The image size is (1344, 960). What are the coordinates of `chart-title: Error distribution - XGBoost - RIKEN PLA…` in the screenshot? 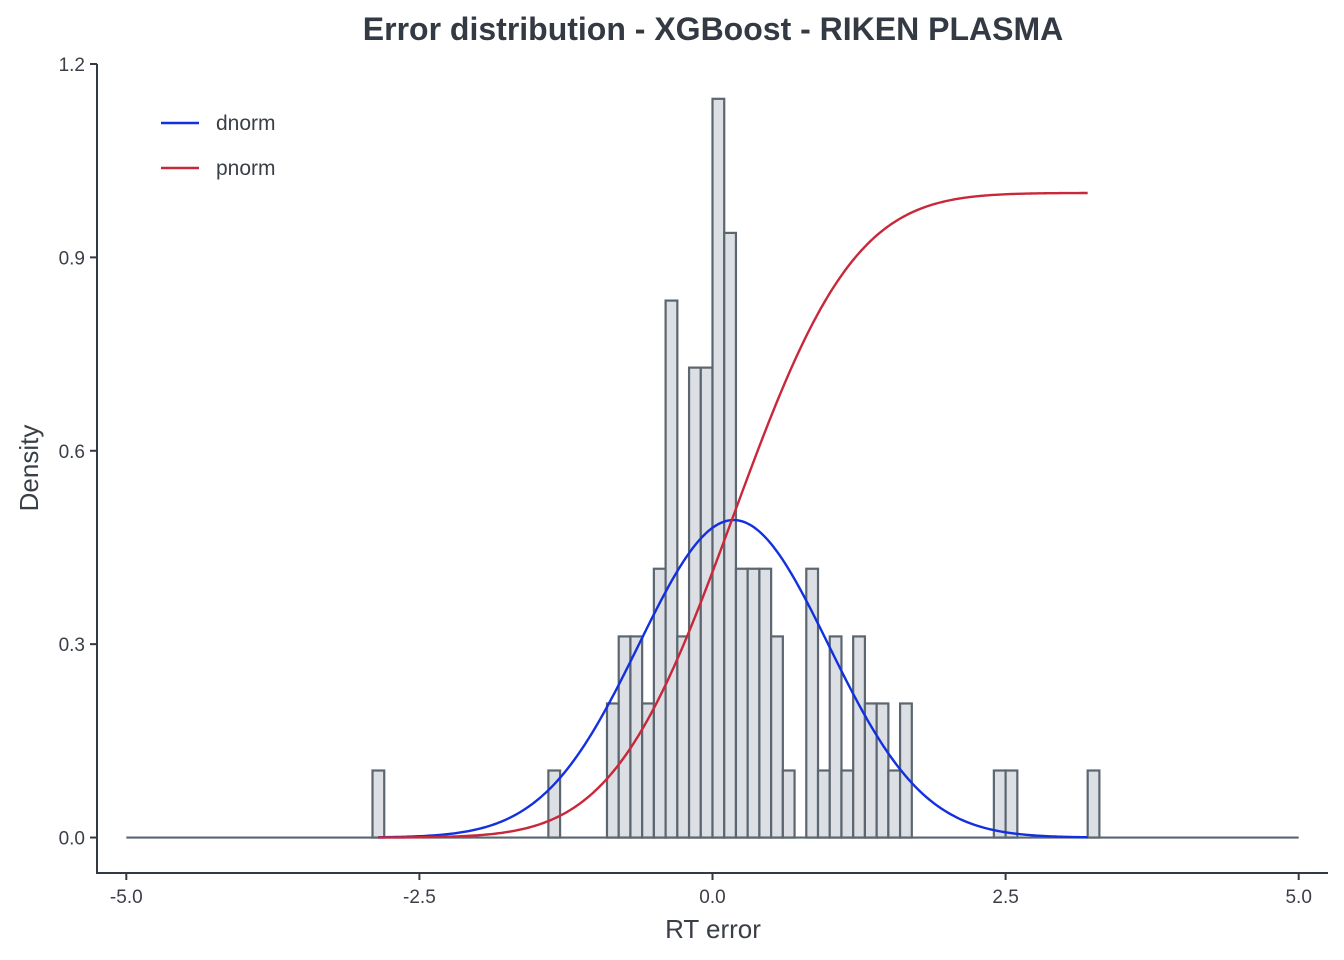 It's located at (713, 29).